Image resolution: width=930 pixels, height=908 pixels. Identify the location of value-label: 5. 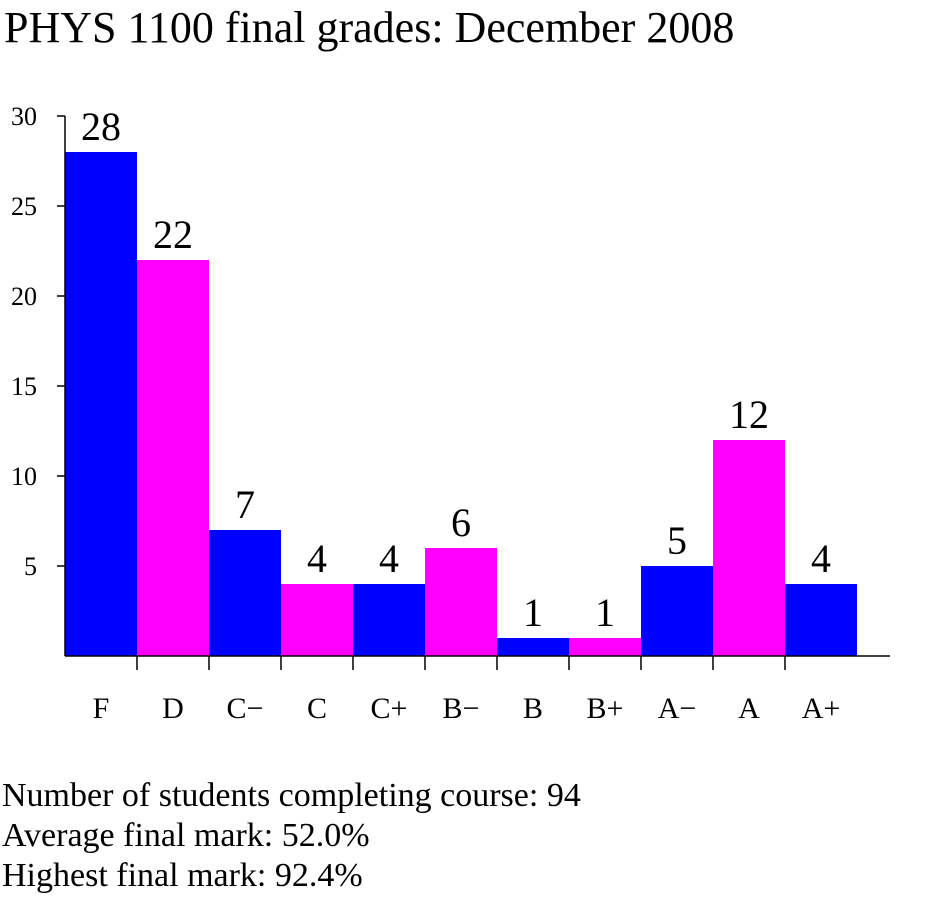
(677, 540).